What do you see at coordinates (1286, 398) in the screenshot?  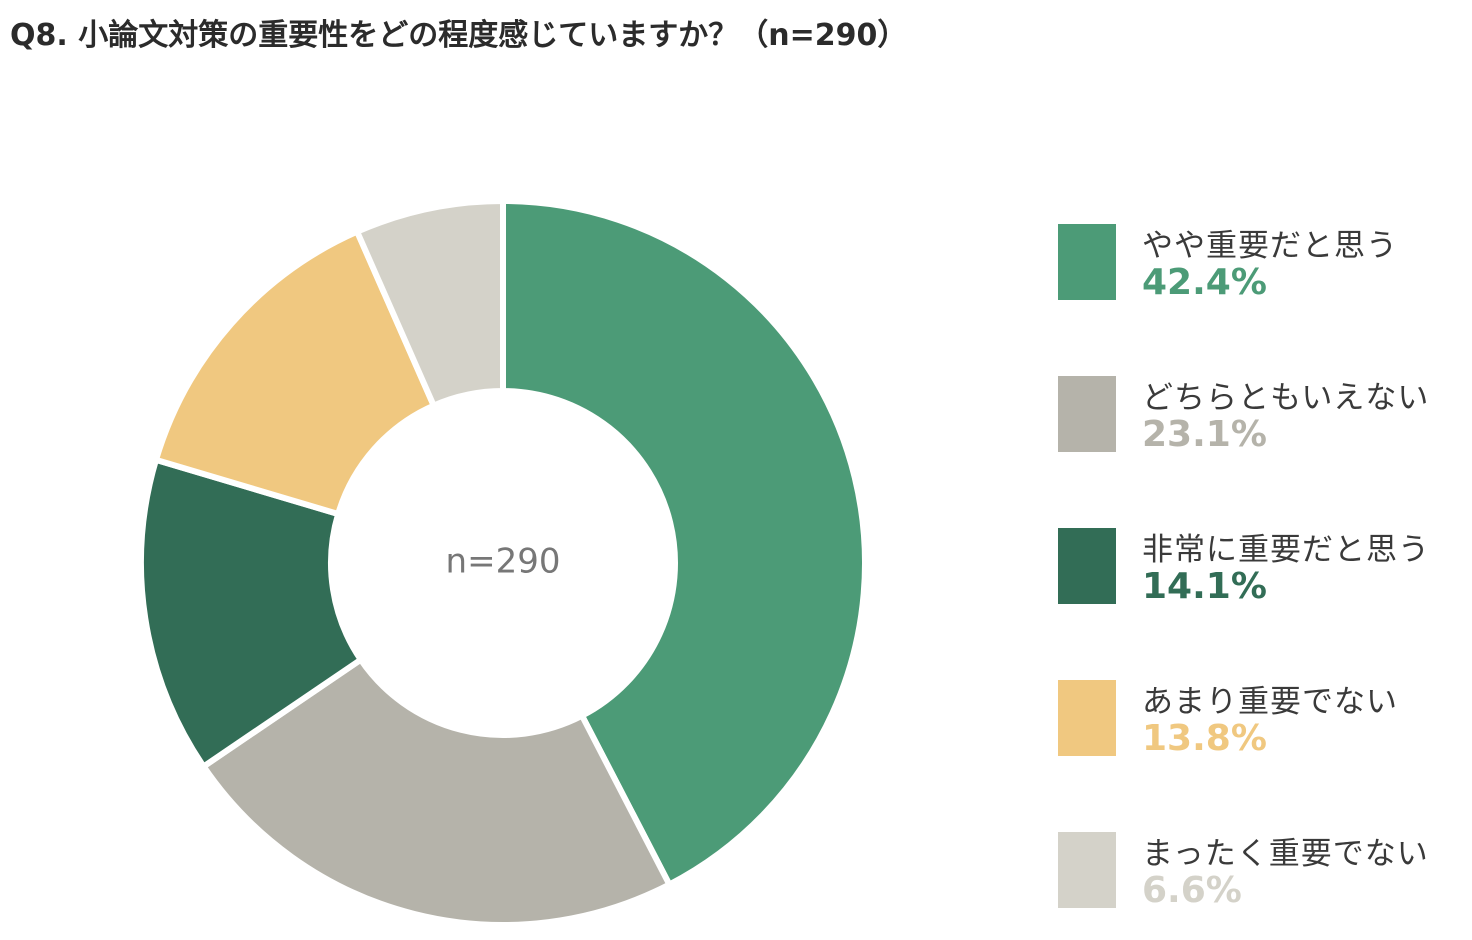 I see `legend-label: どちらともいえない` at bounding box center [1286, 398].